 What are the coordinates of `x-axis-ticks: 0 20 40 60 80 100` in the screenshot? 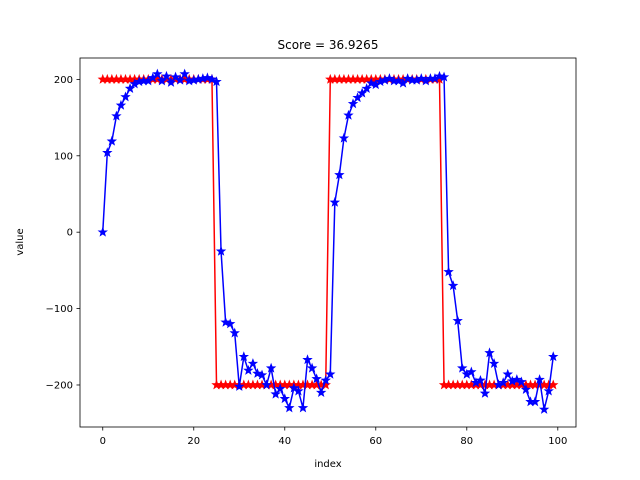 It's located at (333, 437).